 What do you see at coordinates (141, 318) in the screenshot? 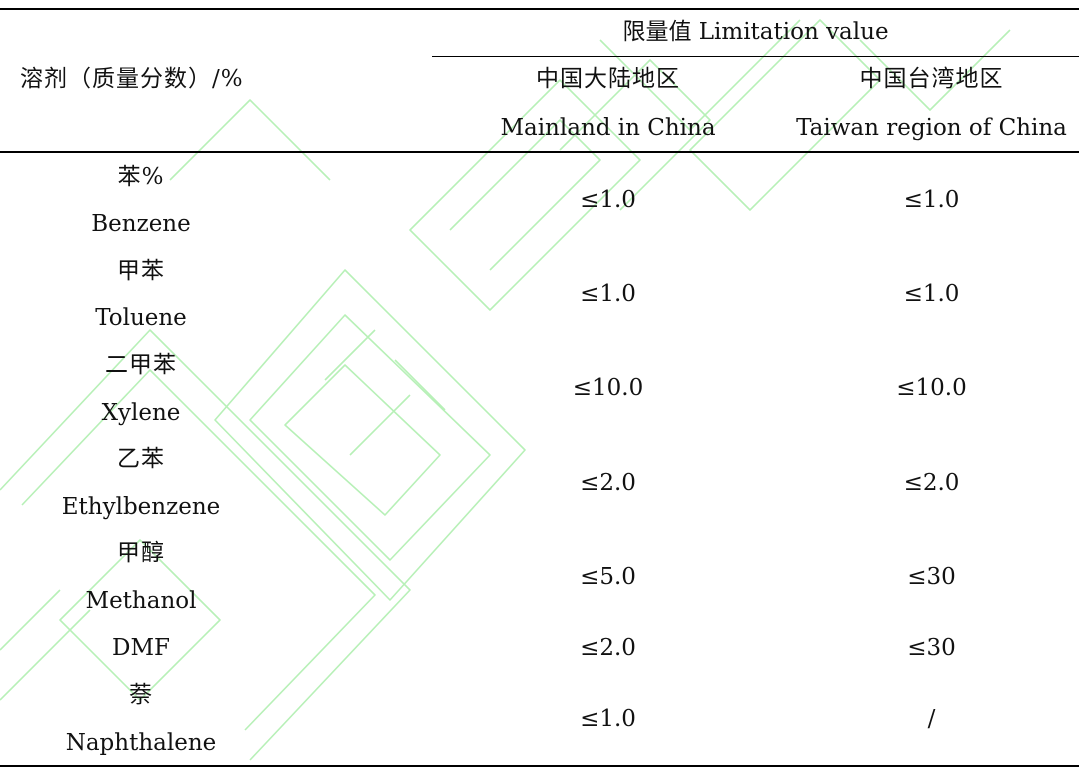
I see `row-solvent-en: Toluene` at bounding box center [141, 318].